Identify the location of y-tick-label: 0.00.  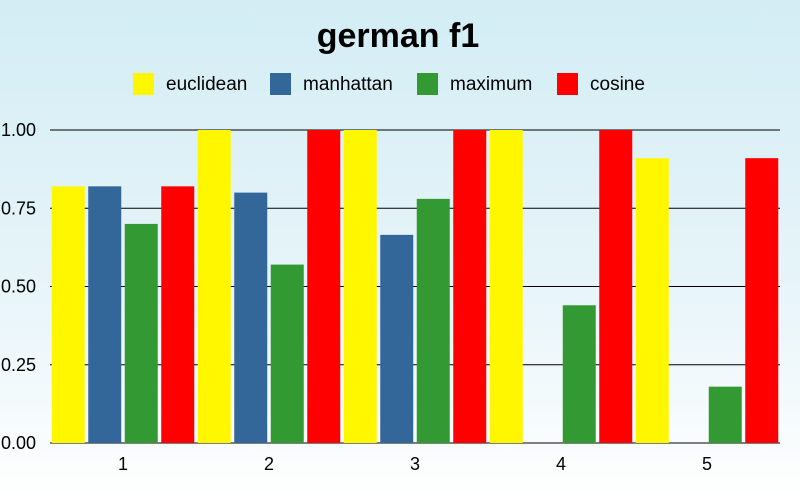
(18, 443).